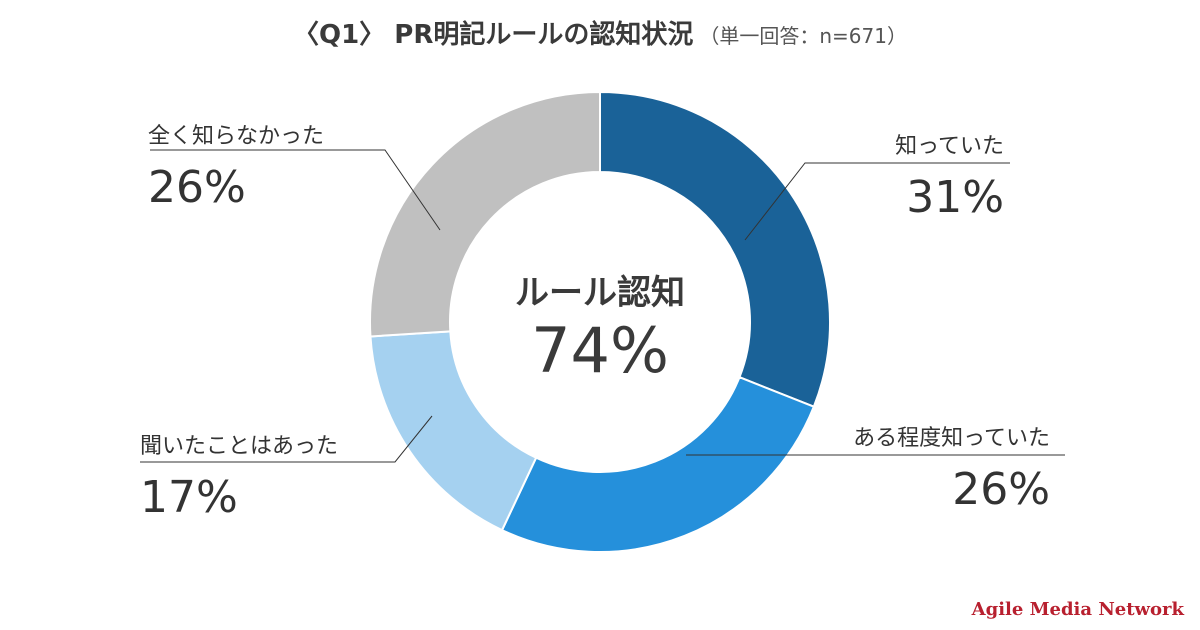 The height and width of the screenshot is (630, 1200). Describe the element at coordinates (239, 446) in the screenshot. I see `slice-label: 聞いたことはあった` at that location.